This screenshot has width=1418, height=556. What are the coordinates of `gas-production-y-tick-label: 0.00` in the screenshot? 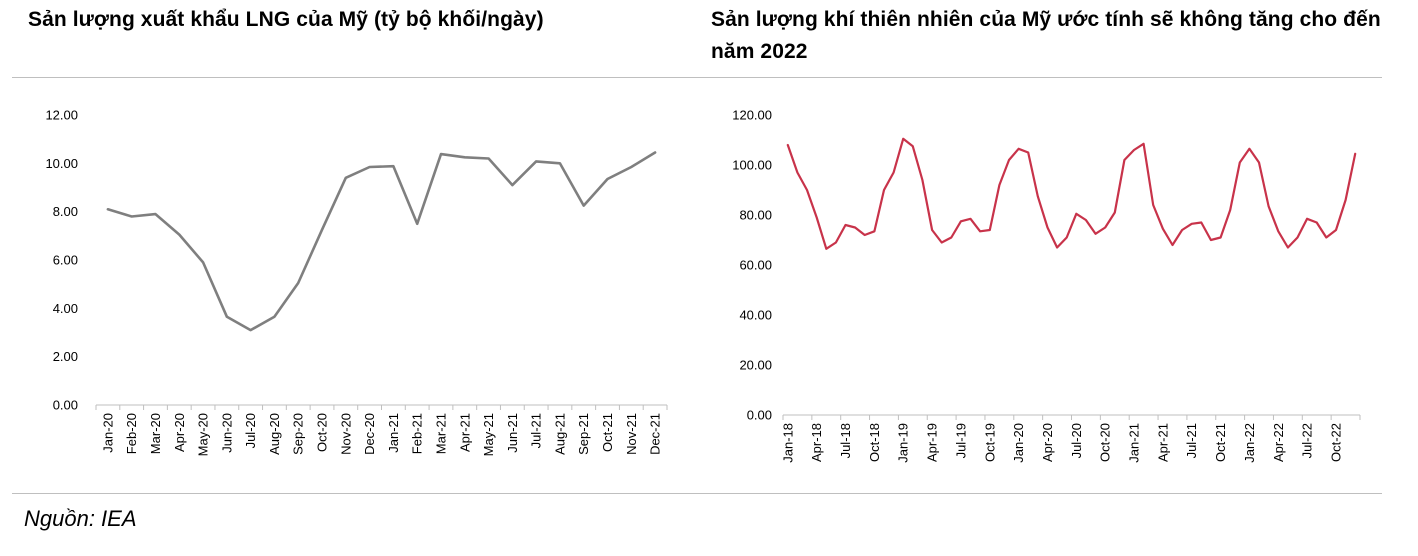 It's located at (759, 415).